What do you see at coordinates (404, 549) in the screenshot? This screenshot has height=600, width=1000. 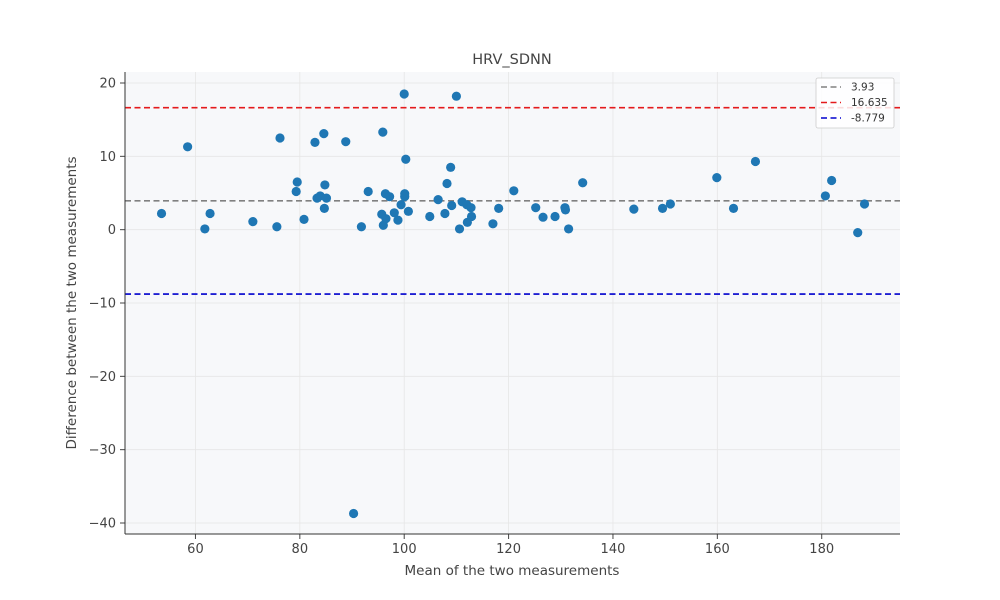 I see `x-tick-label: 100` at bounding box center [404, 549].